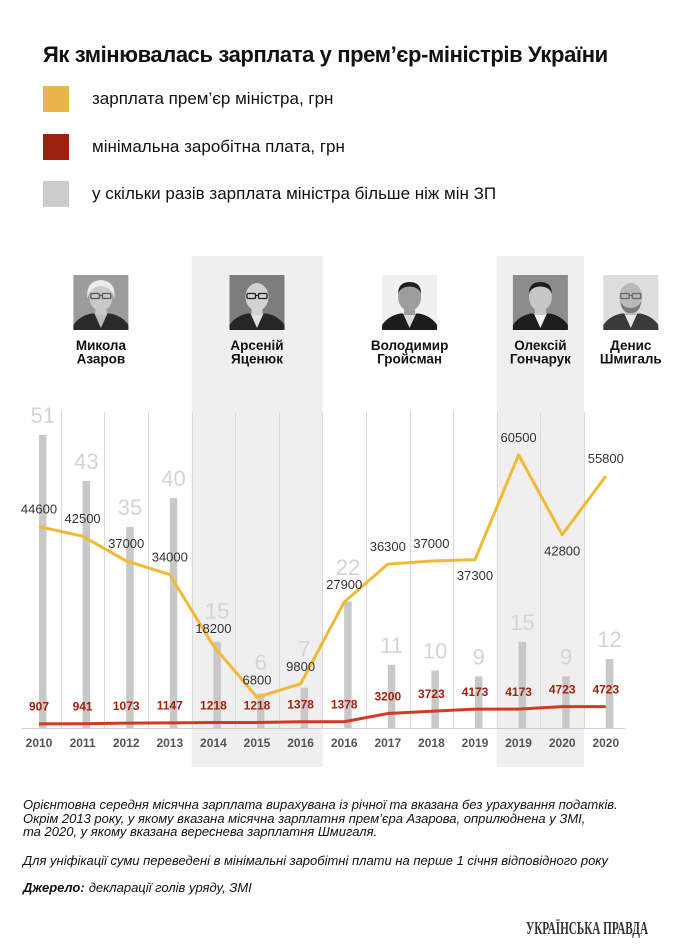  Describe the element at coordinates (587, 928) in the screenshot. I see `brand-logo: УКРАЇНСЬКА ПРАВДА` at that location.